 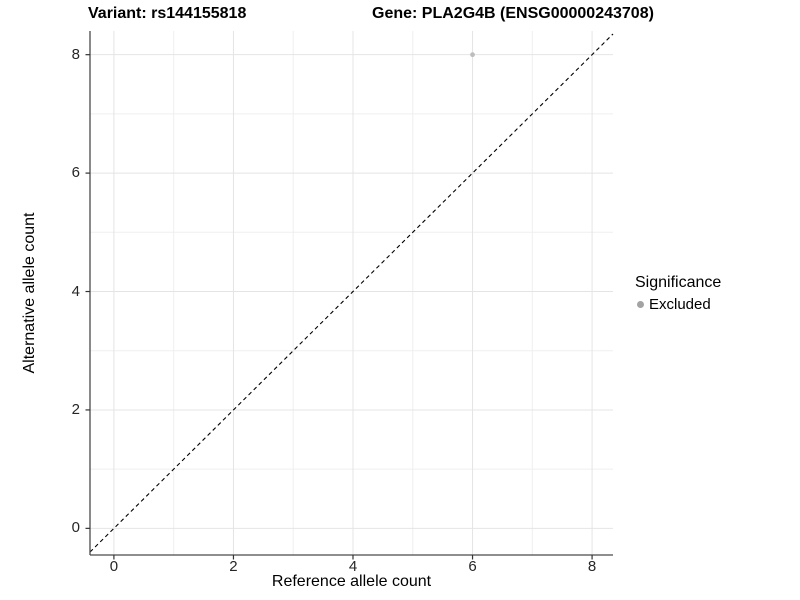 What do you see at coordinates (472, 566) in the screenshot?
I see `x-tick-label: 6` at bounding box center [472, 566].